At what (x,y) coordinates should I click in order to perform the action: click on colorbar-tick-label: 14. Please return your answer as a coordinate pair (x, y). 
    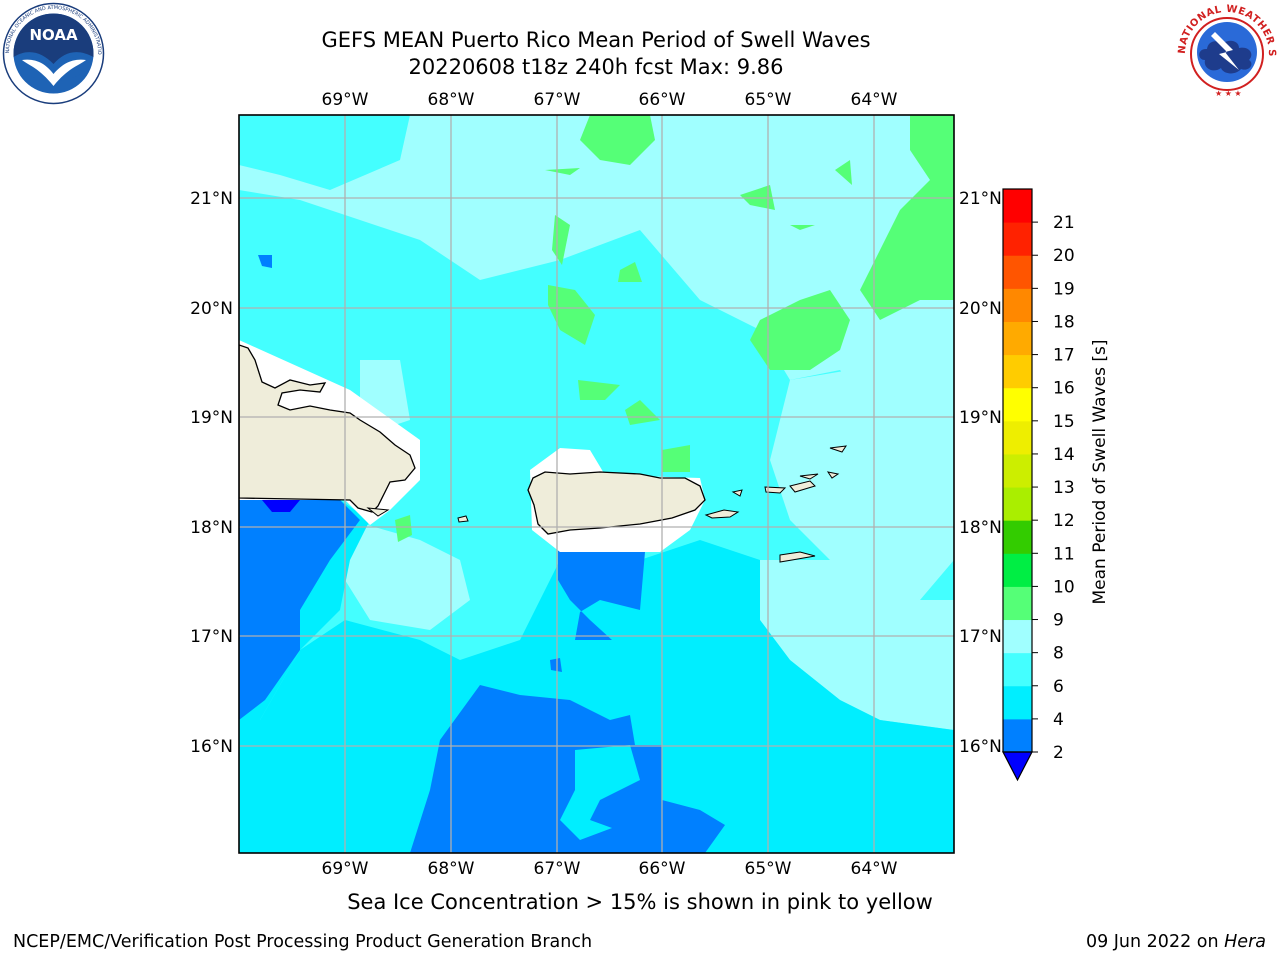
    Looking at the image, I should click on (1064, 455).